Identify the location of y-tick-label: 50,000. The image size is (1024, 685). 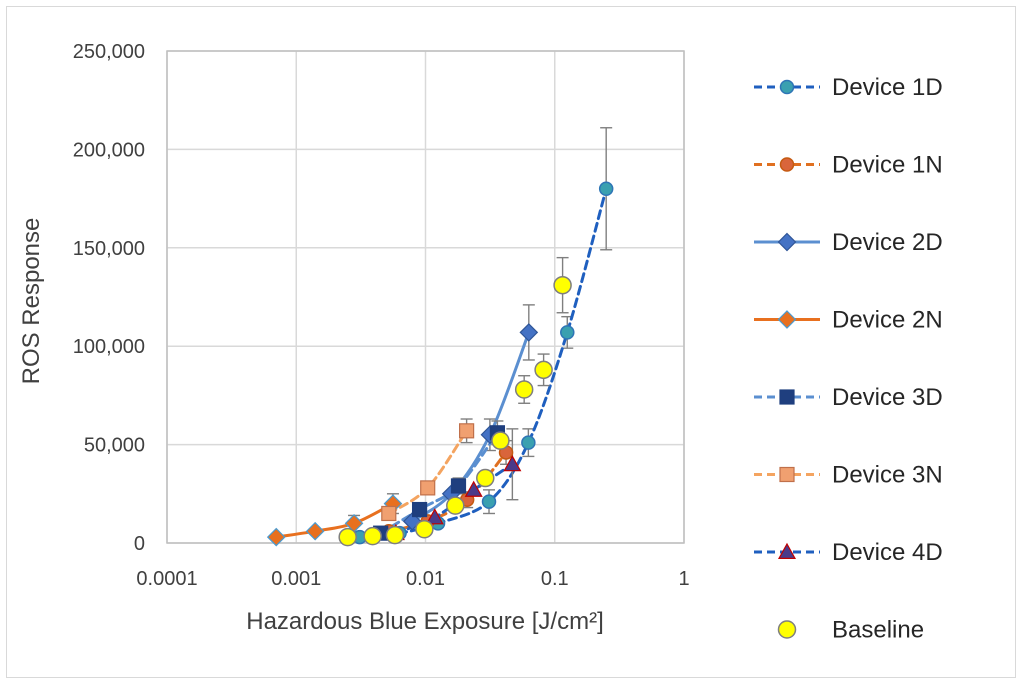
(114, 446).